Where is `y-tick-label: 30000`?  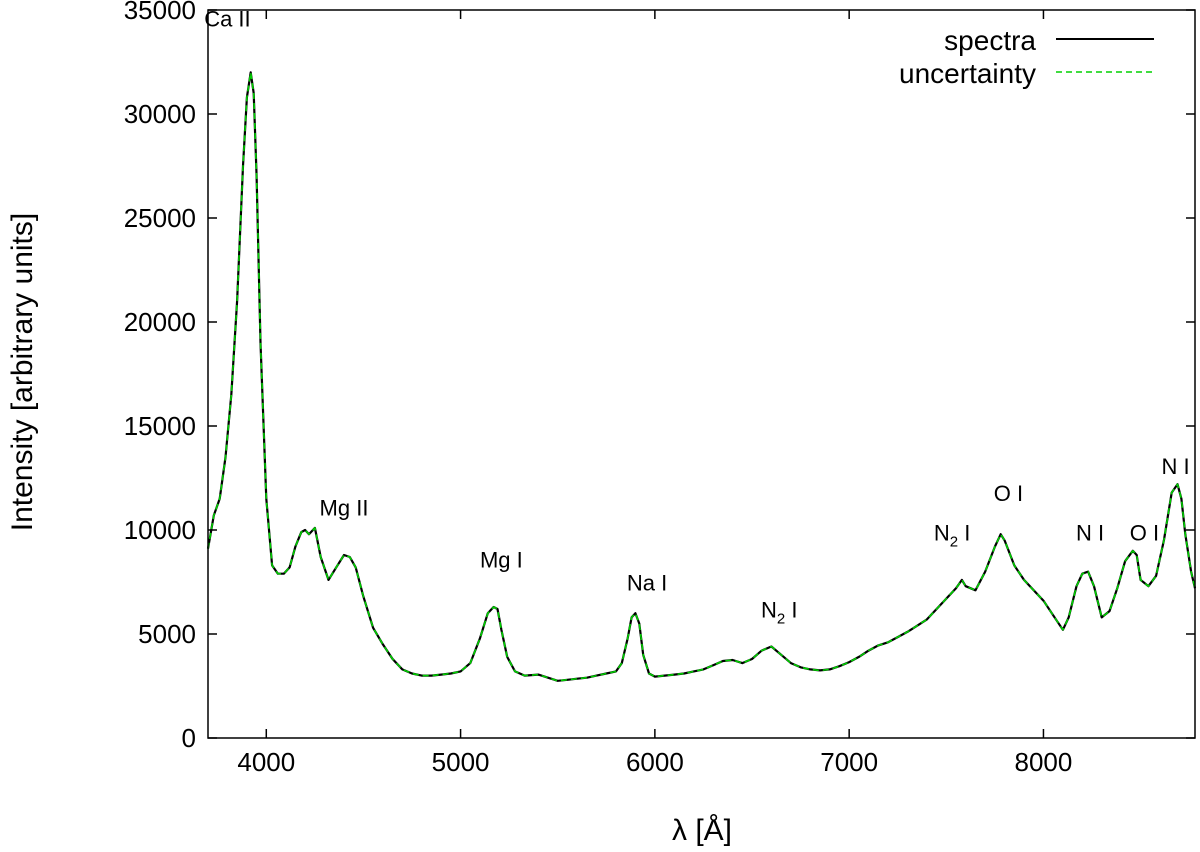 y-tick-label: 30000 is located at coordinates (160, 114).